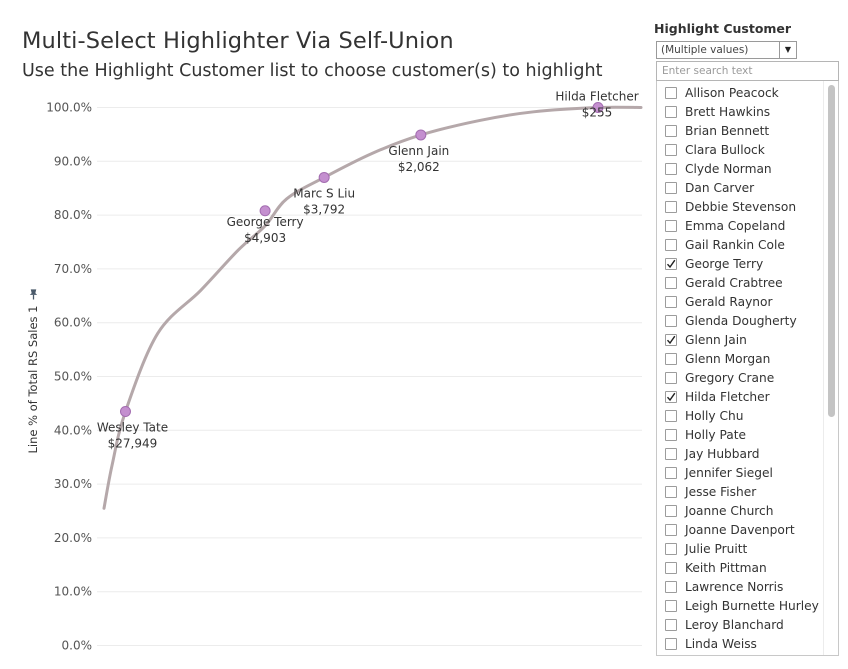 Image resolution: width=848 pixels, height=669 pixels. Describe the element at coordinates (712, 453) in the screenshot. I see `customer-filter-item: Jay Hubbard` at that location.